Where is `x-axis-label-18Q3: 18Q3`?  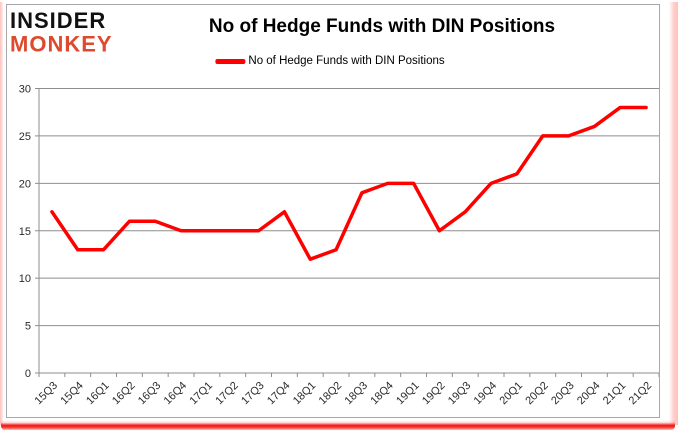
x-axis-label-18Q3: 18Q3 is located at coordinates (357, 394).